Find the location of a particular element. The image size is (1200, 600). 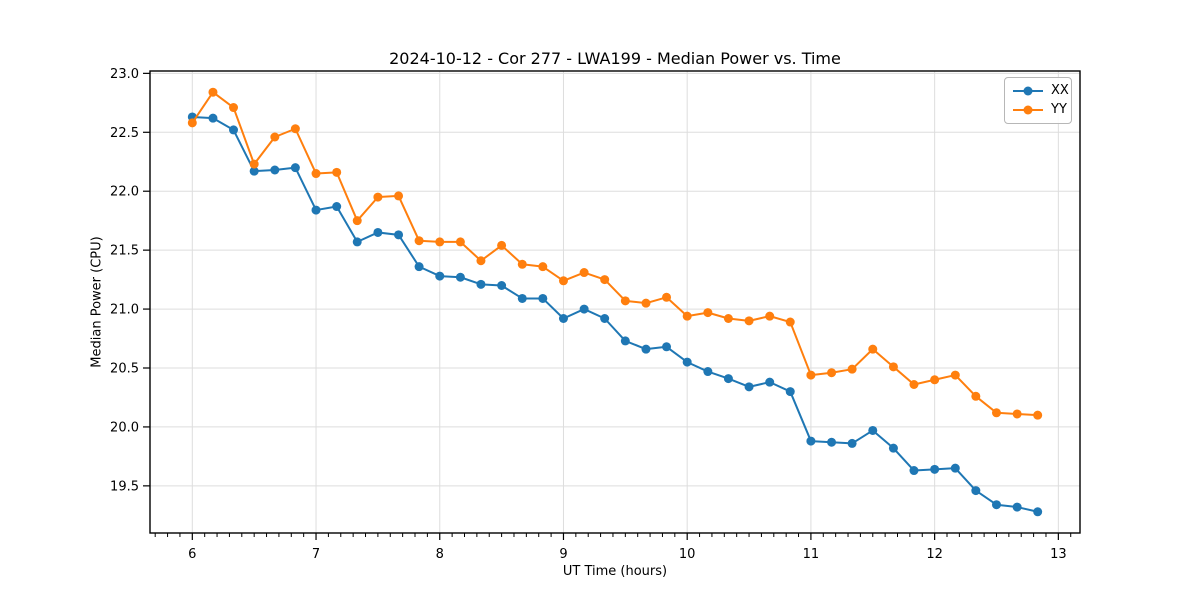

legend: XX YY is located at coordinates (1038, 100).